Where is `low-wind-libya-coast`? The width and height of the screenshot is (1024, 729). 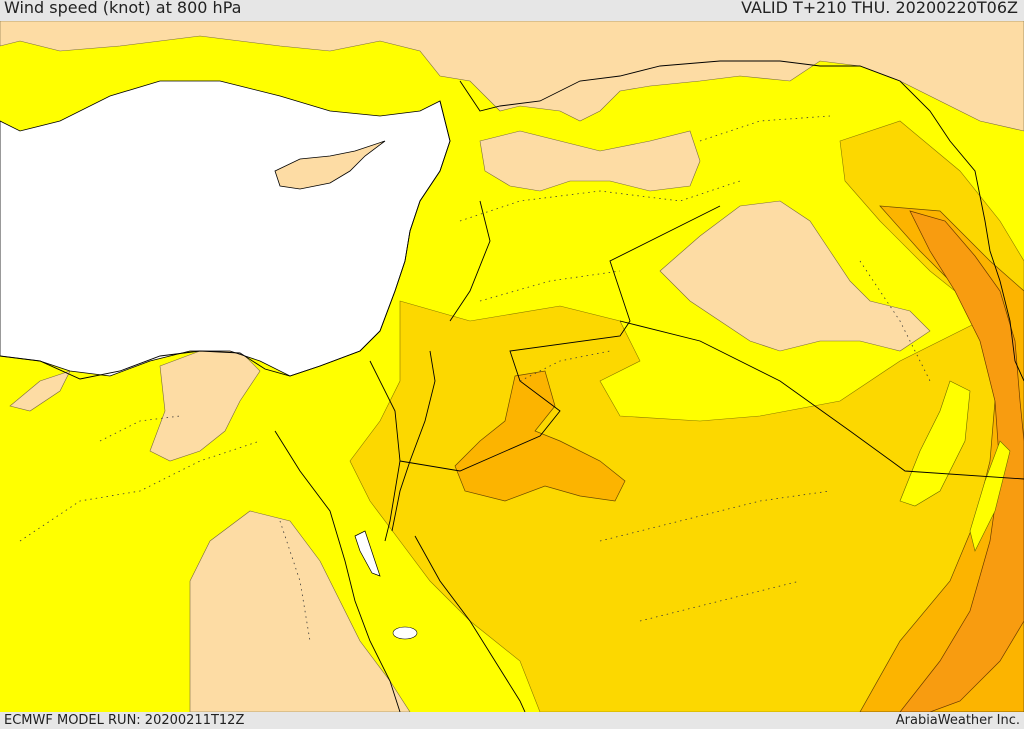 low-wind-libya-coast is located at coordinates (40, 391).